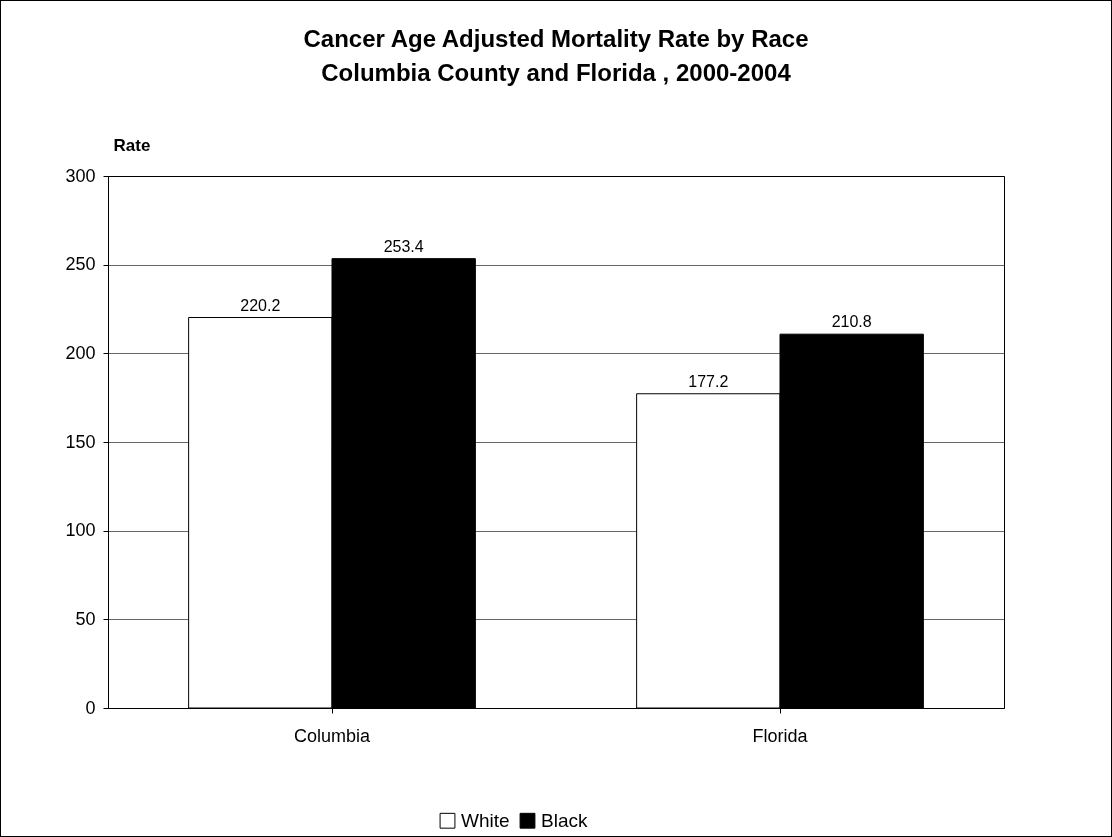 This screenshot has width=1112, height=837. Describe the element at coordinates (80, 441) in the screenshot. I see `y-tick-label: 150` at that location.